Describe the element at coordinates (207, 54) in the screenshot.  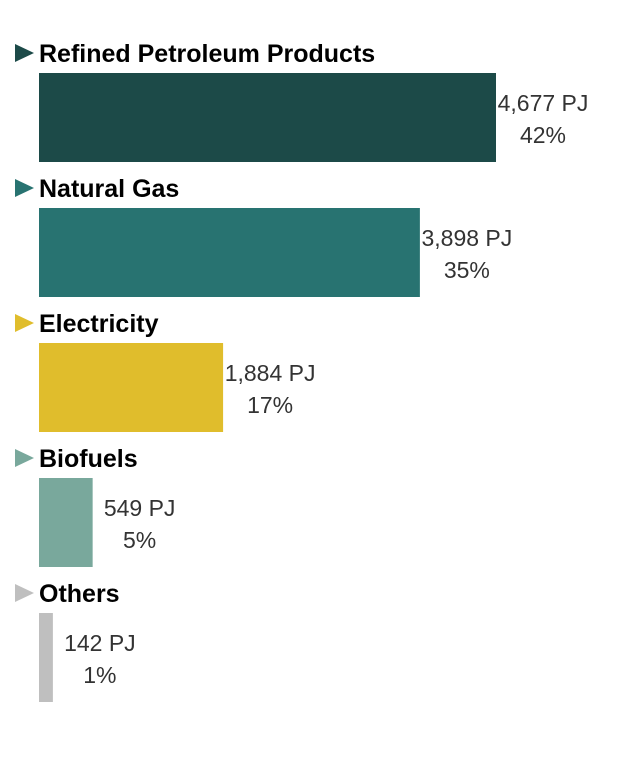
I see `category-label-refined-petroleum-products: Refined Petroleum Products` at that location.